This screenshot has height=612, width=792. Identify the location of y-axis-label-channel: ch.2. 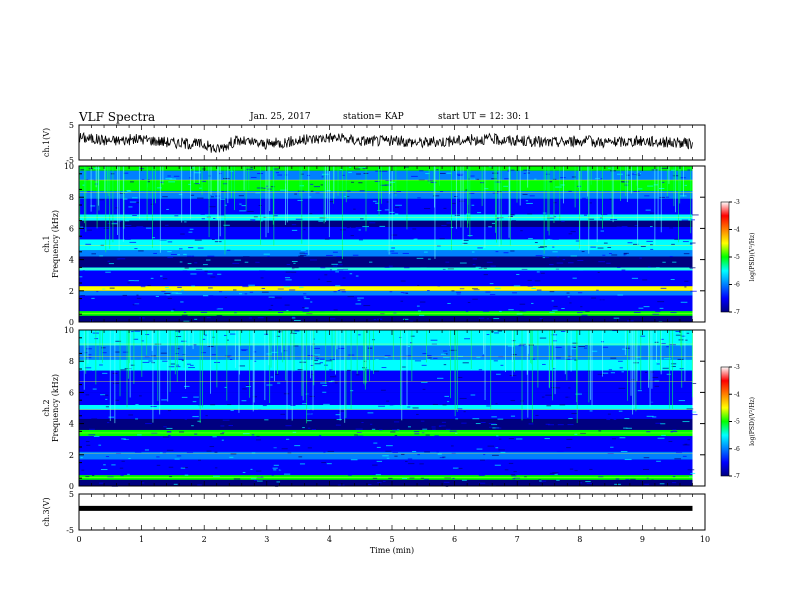
(46, 407).